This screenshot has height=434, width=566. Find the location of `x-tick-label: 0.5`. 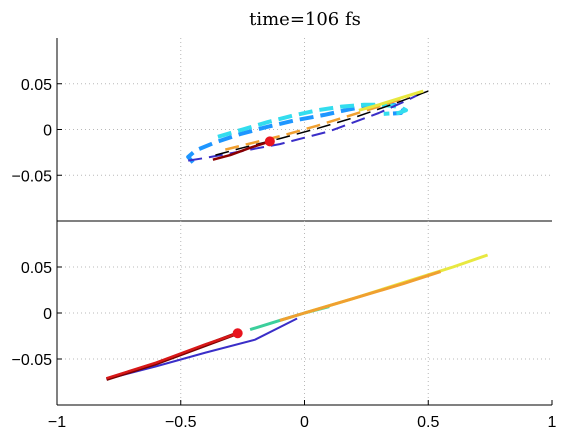

x-tick-label: 0.5 is located at coordinates (428, 422).